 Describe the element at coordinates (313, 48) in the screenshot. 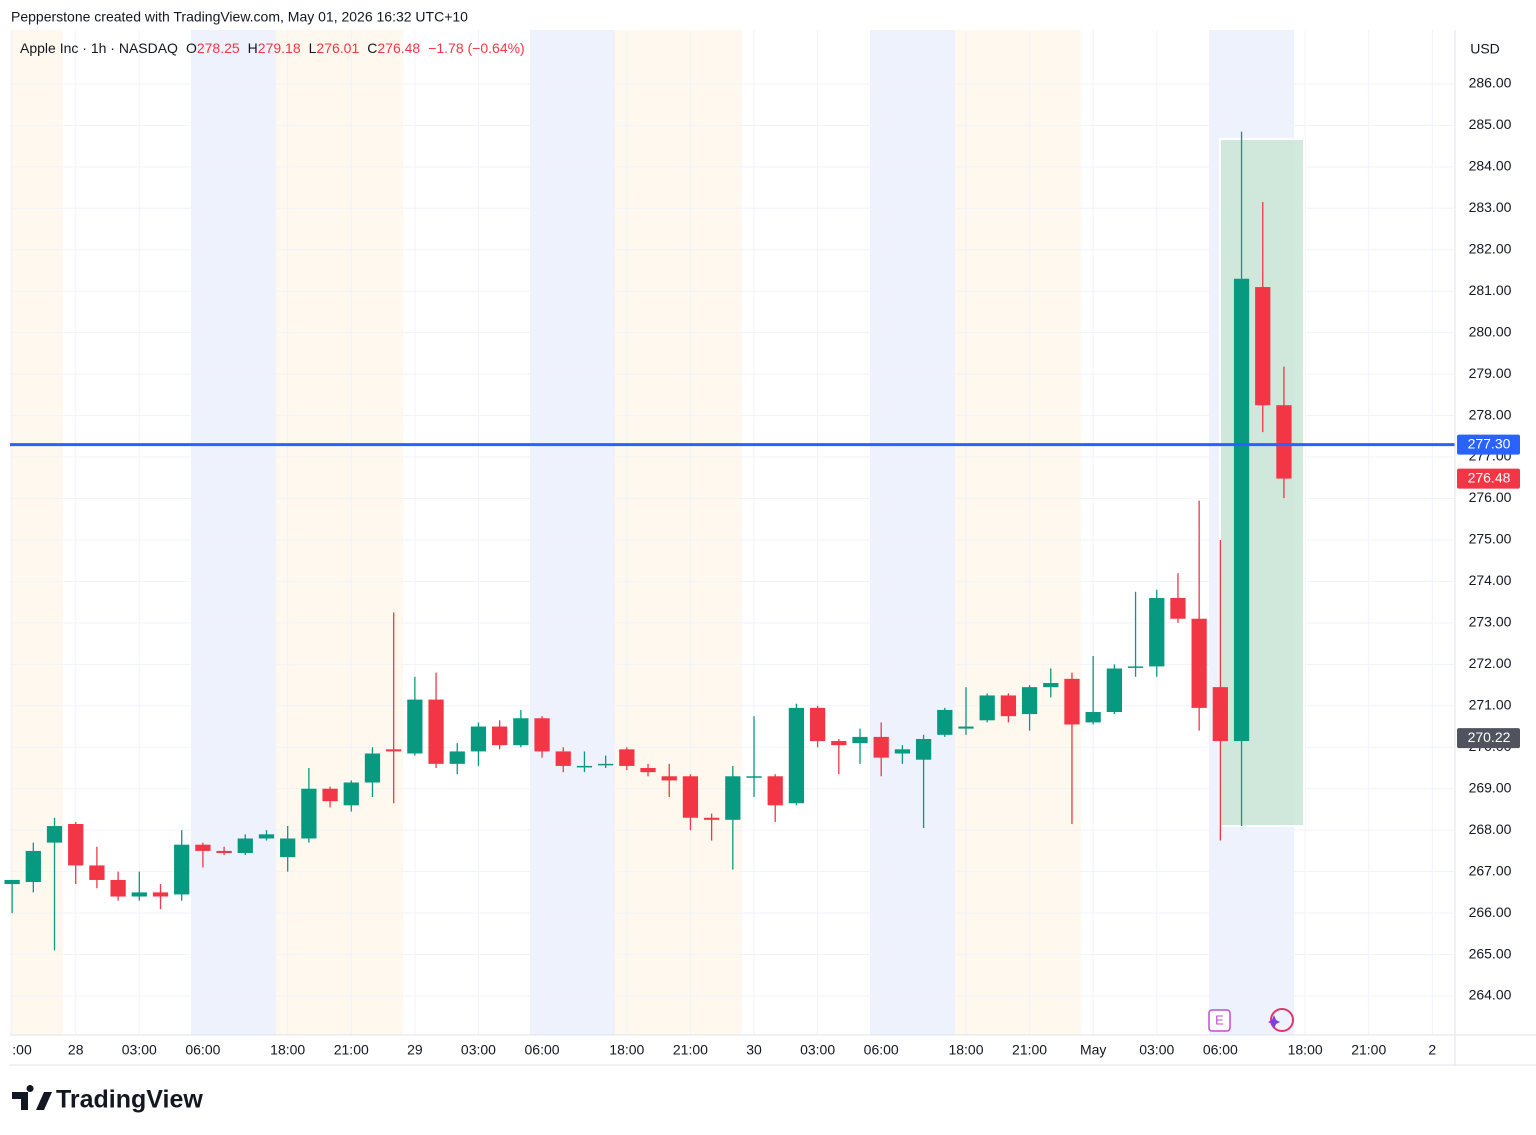

I see `l-label: L` at that location.